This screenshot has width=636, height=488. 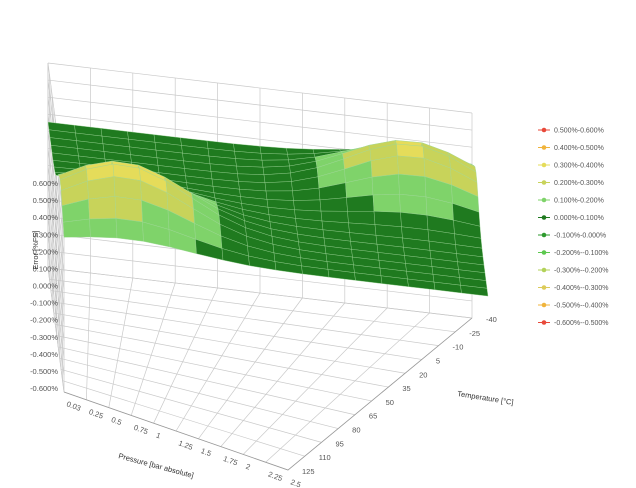 What do you see at coordinates (581, 306) in the screenshot?
I see `legend-label: -0.500%--0.400%` at bounding box center [581, 306].